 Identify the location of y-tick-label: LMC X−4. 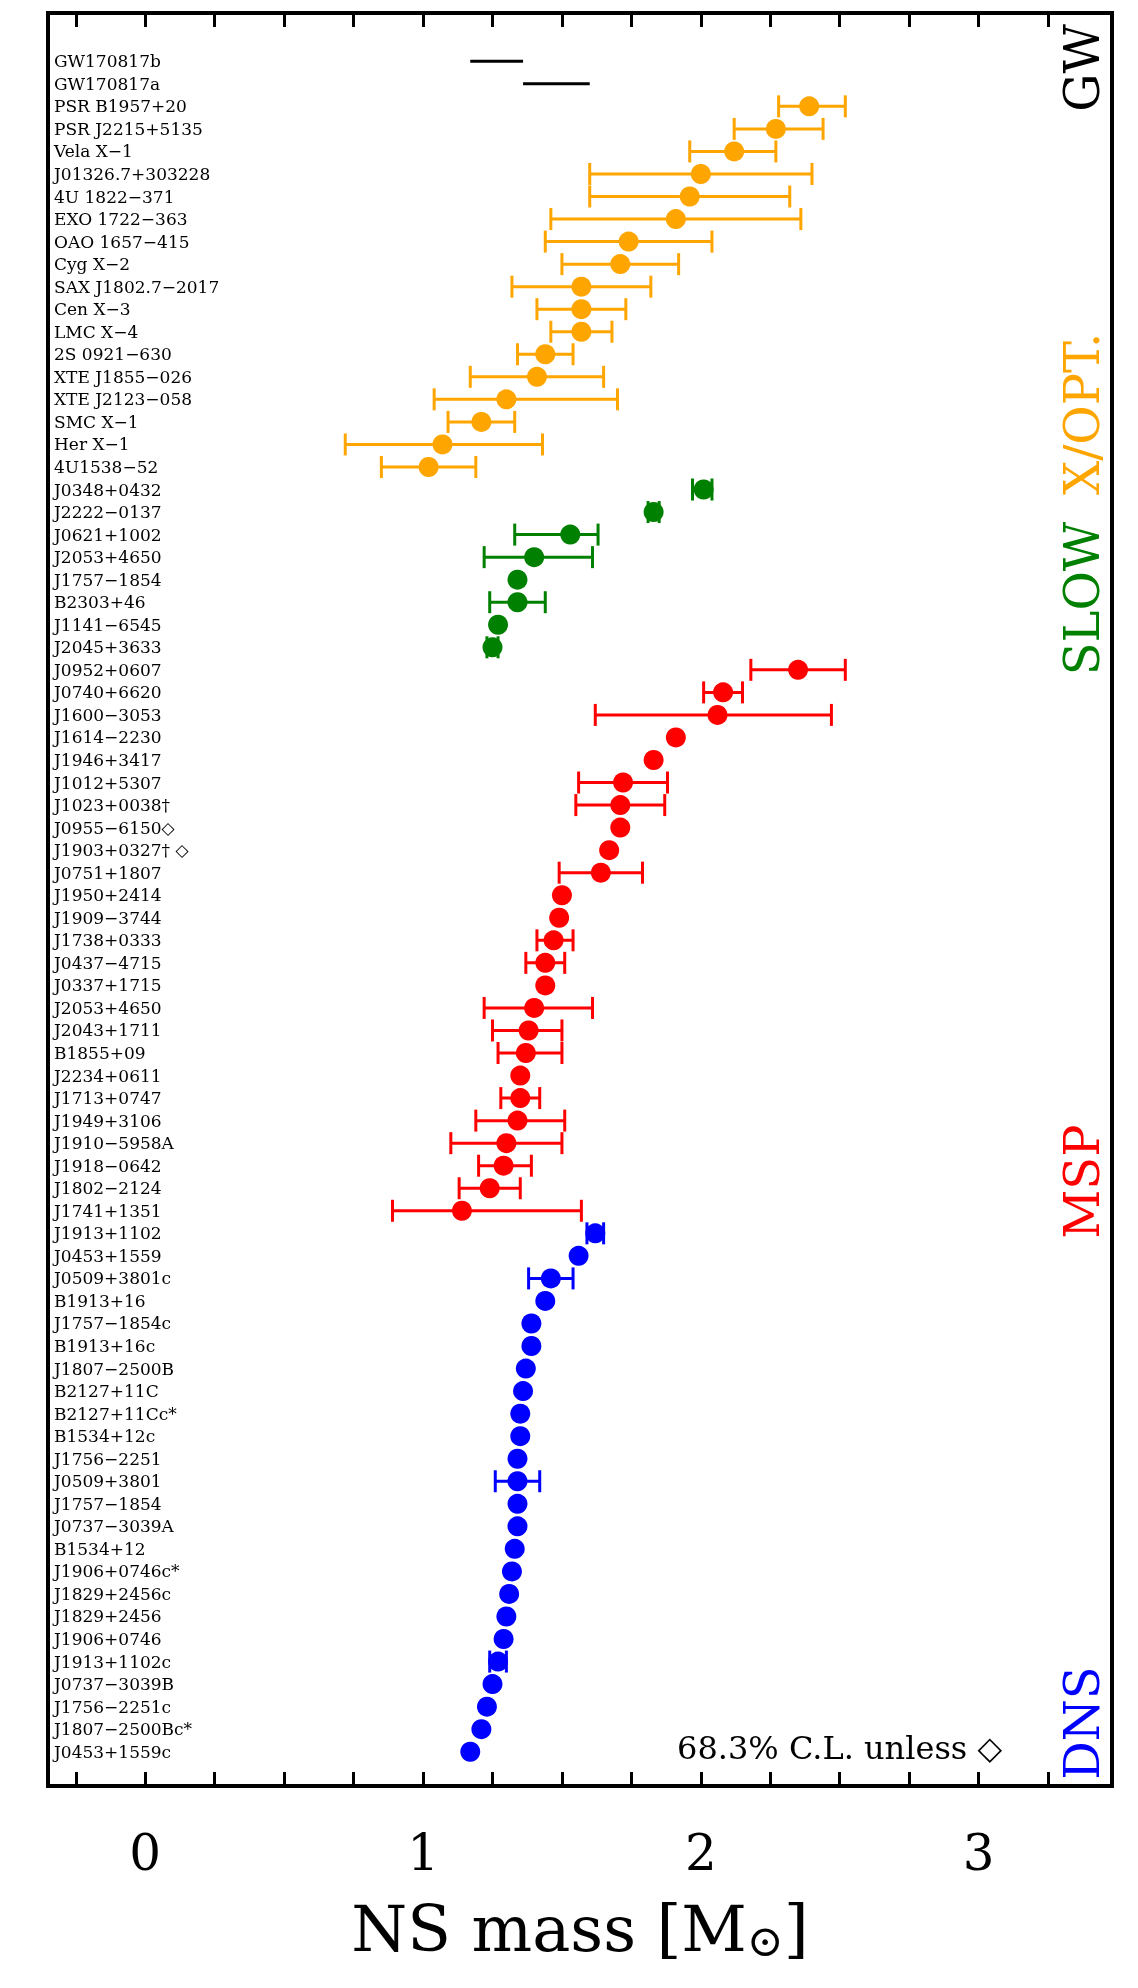
(96, 331).